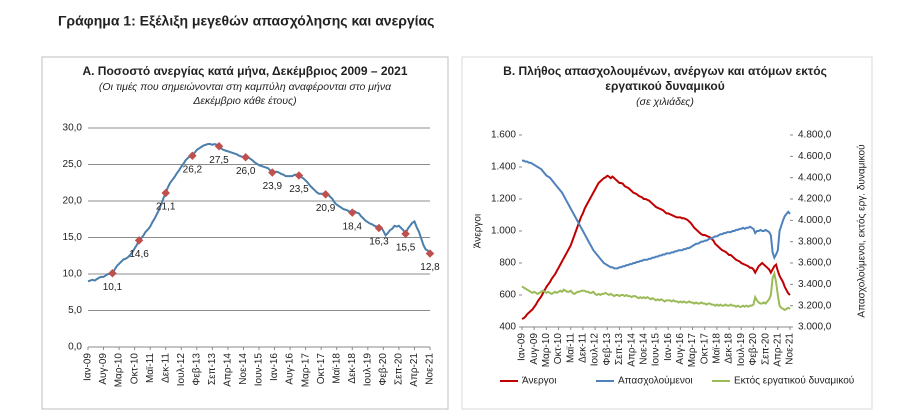 Image resolution: width=913 pixels, height=417 pixels. Describe the element at coordinates (244, 101) in the screenshot. I see `chart-subtitle: Δεκέμβριο κάθε έτους)` at that location.